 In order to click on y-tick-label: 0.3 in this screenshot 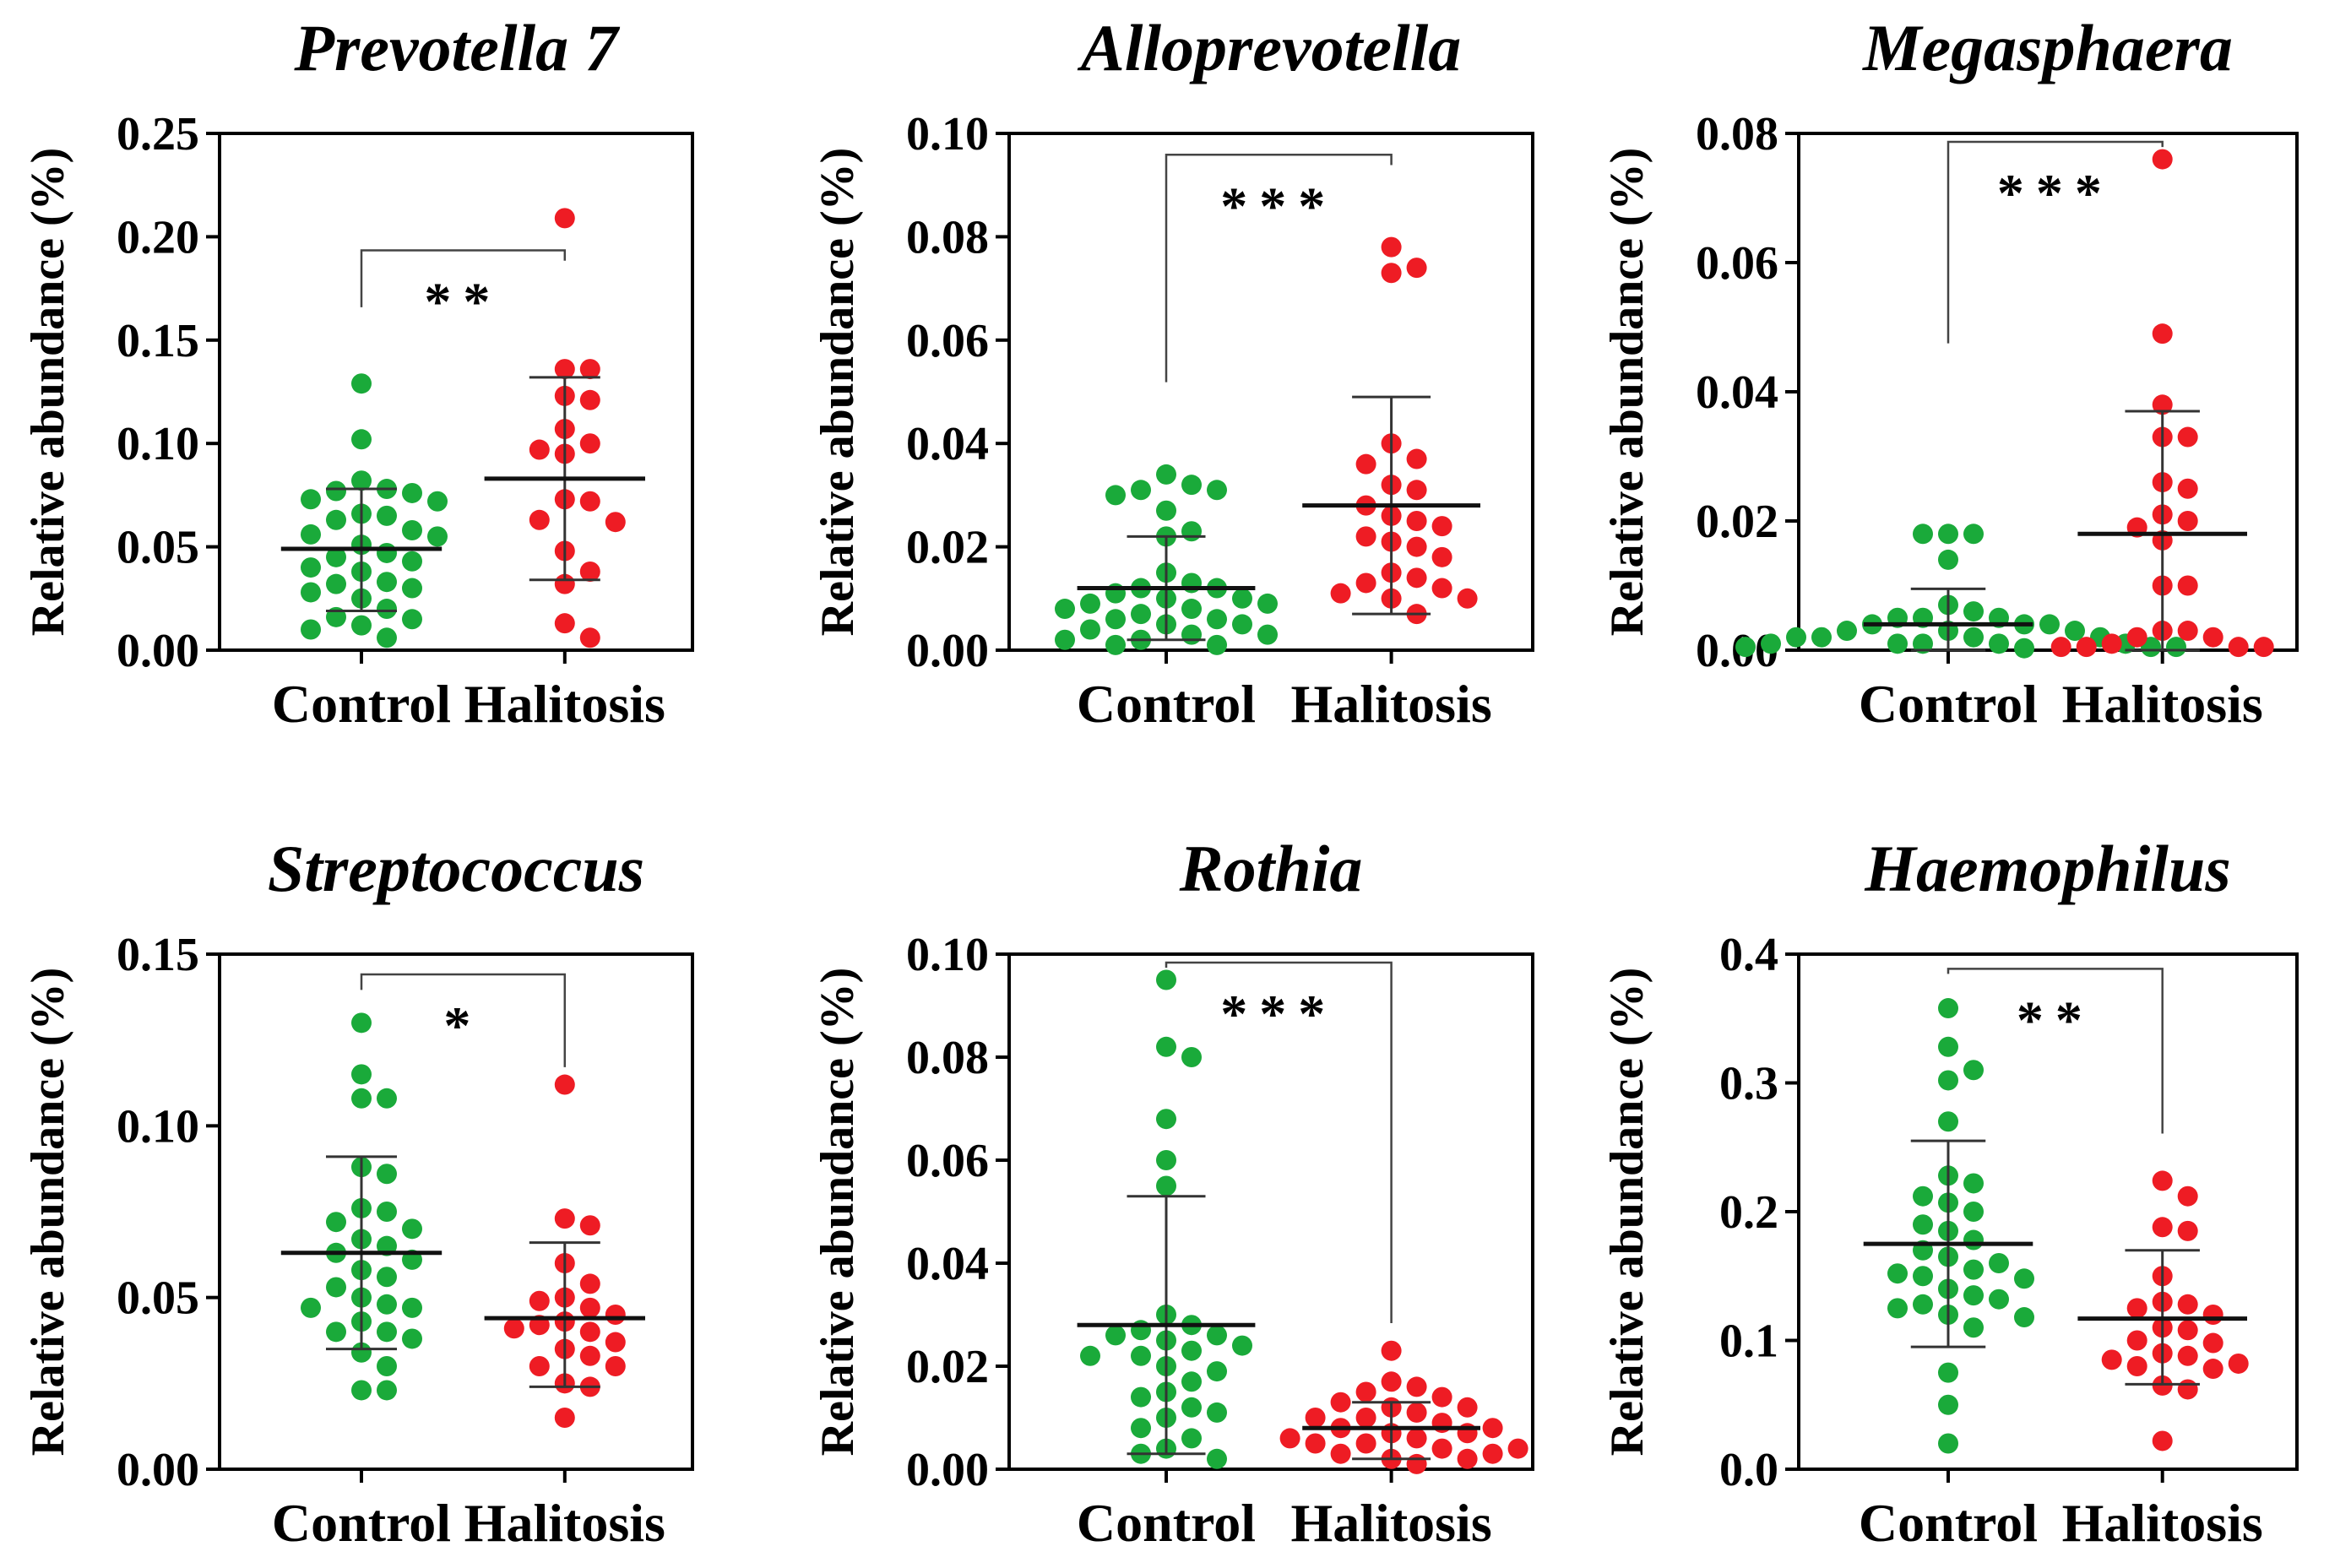, I will do `click(1748, 1084)`.